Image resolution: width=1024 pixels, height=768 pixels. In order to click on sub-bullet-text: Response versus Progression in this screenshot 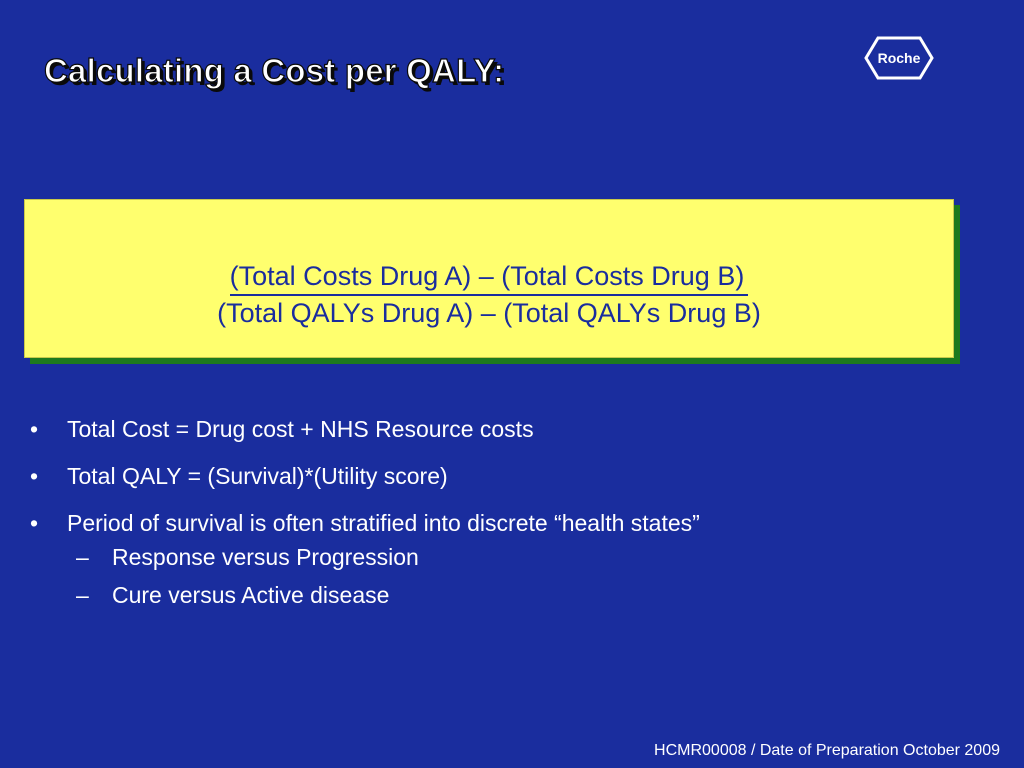, I will do `click(265, 557)`.